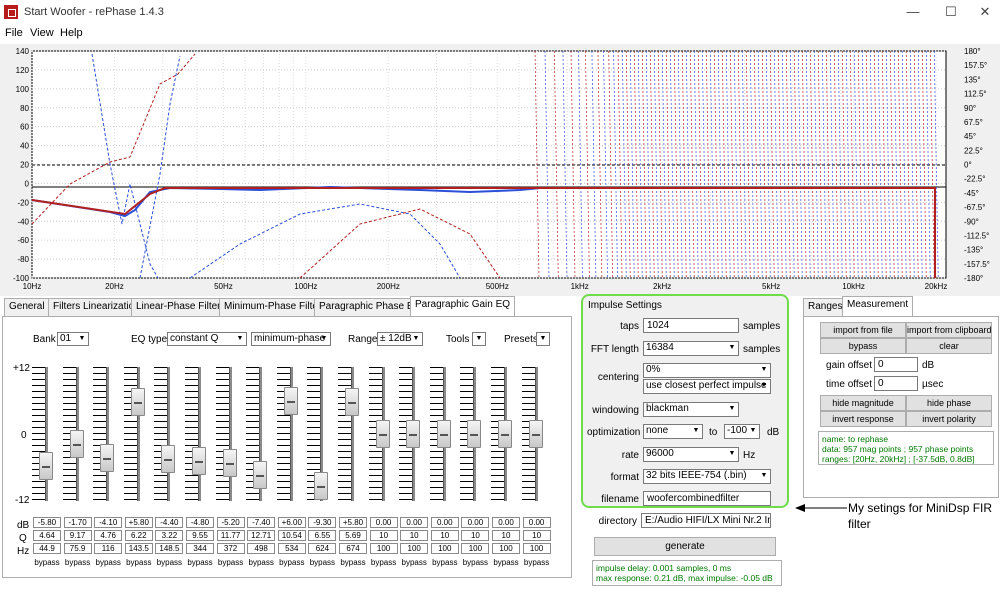 This screenshot has height=604, width=1000. Describe the element at coordinates (322, 535) in the screenshot. I see `q-cell: 6.55` at that location.